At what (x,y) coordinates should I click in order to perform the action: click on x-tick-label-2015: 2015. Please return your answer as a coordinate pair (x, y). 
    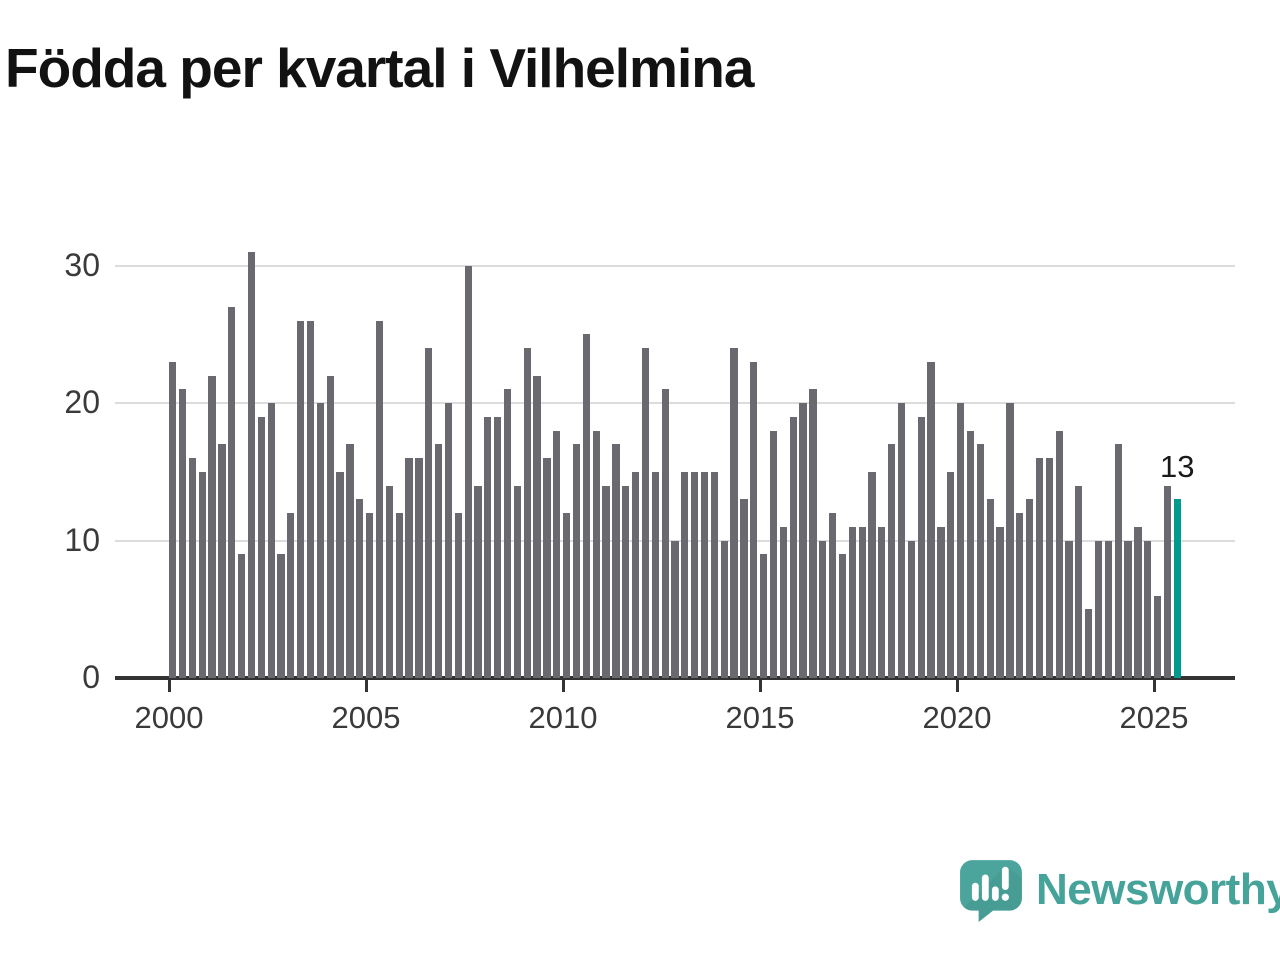
    Looking at the image, I should click on (760, 717).